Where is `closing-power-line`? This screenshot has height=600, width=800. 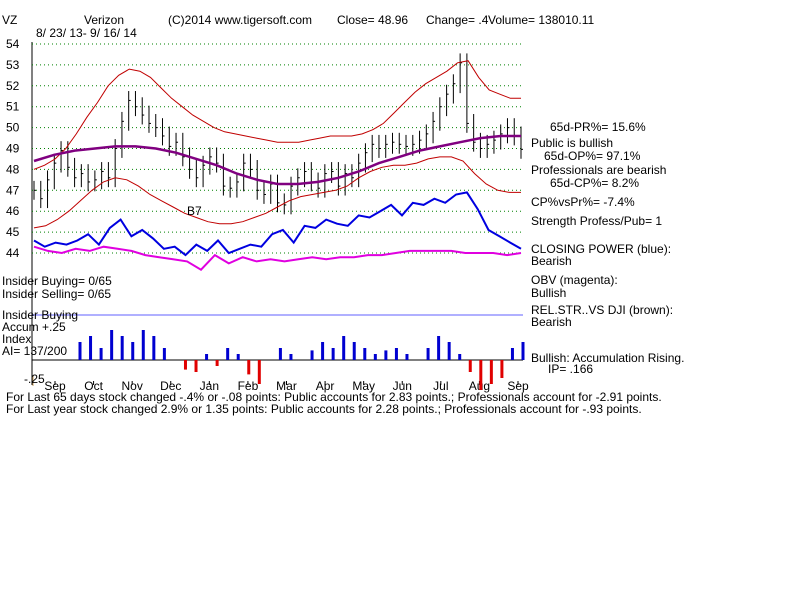 closing-power-line is located at coordinates (277, 224).